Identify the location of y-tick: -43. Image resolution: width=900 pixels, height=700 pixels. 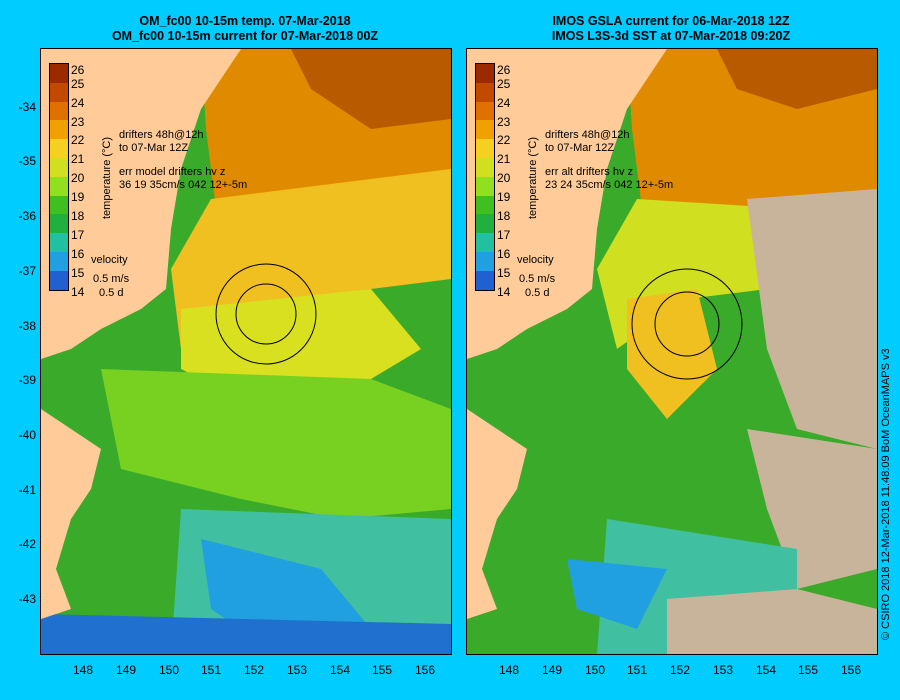
(27, 599).